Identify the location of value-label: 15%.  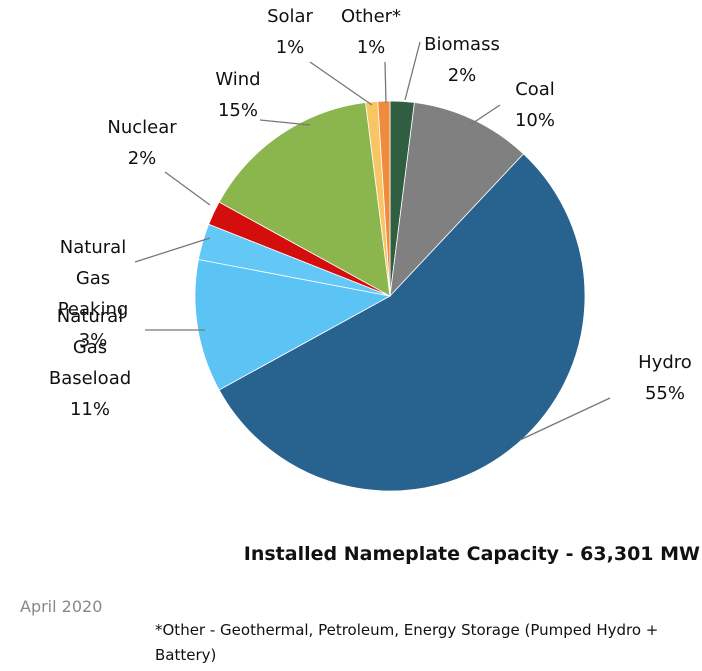
(238, 110).